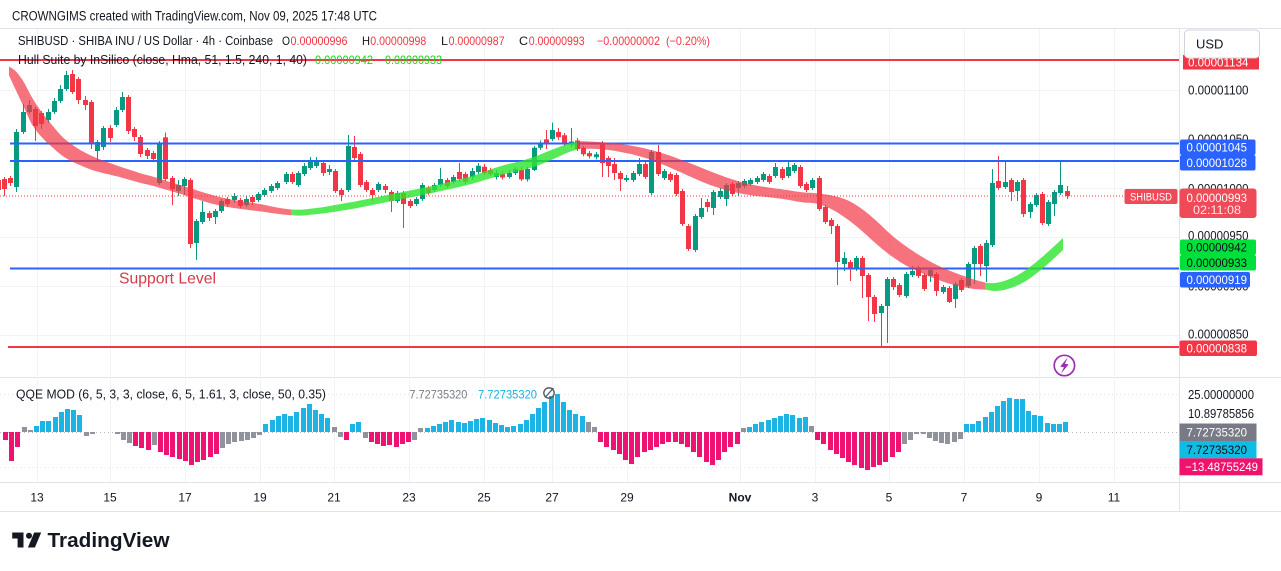 This screenshot has width=1281, height=571. What do you see at coordinates (1221, 467) in the screenshot?
I see `svg-text: −13.48755249` at bounding box center [1221, 467].